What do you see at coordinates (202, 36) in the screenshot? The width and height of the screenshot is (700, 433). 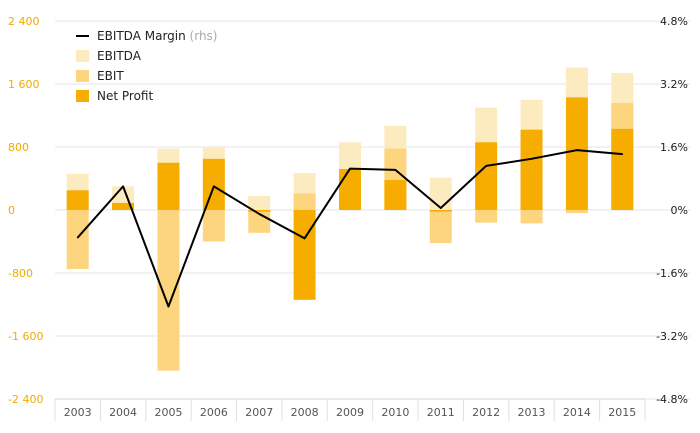 I see `legend-label-suffix: (rhs)` at bounding box center [202, 36].